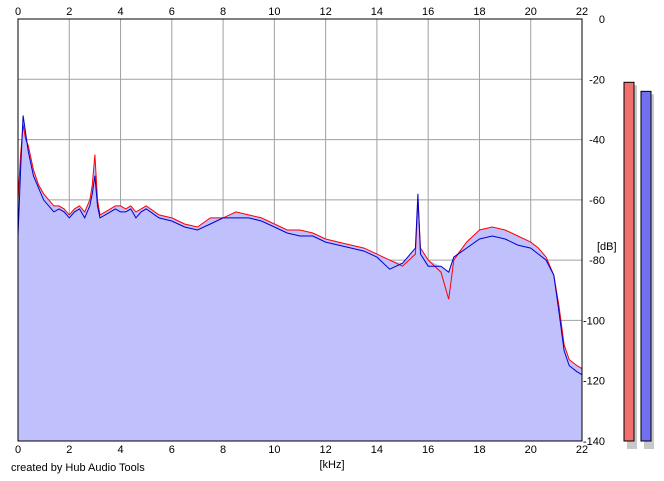 The height and width of the screenshot is (481, 664). I want to click on y-tick-label: -120, so click(594, 382).